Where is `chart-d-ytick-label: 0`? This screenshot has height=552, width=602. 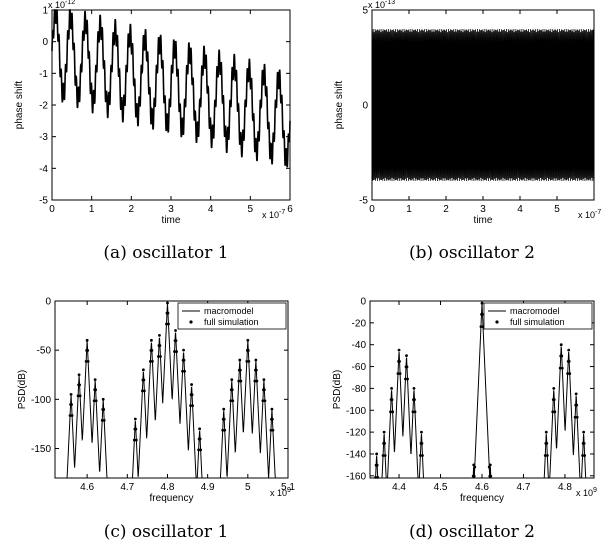 chart-d-ytick-label: 0 is located at coordinates (363, 302).